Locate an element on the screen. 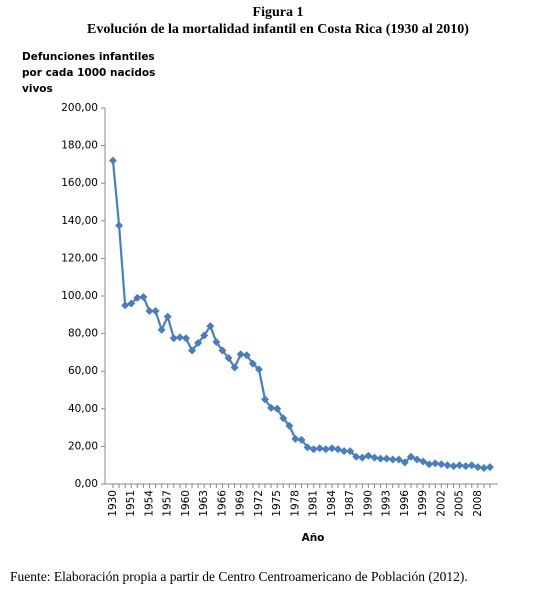 The width and height of the screenshot is (557, 598). y-tick-label: 40,00 is located at coordinates (83, 409).